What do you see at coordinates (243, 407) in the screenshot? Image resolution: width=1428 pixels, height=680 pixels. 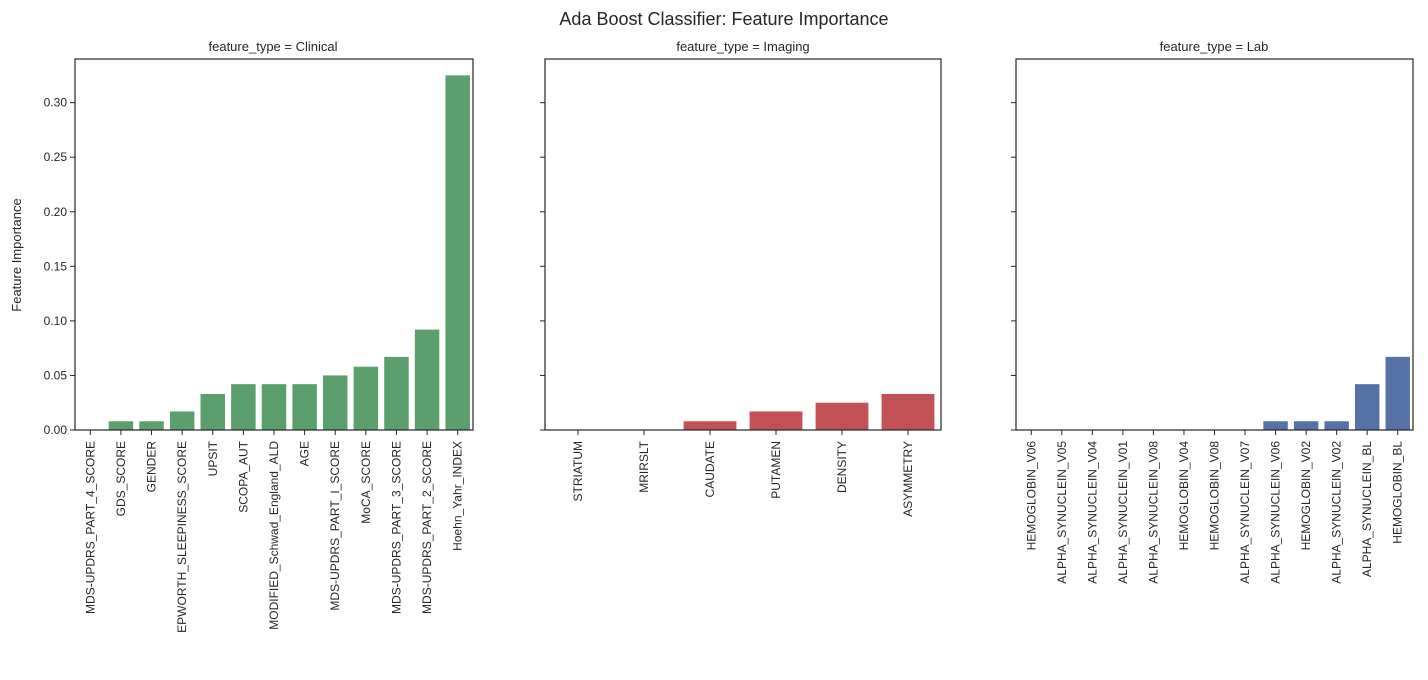 I see `bar-scopa-aut` at bounding box center [243, 407].